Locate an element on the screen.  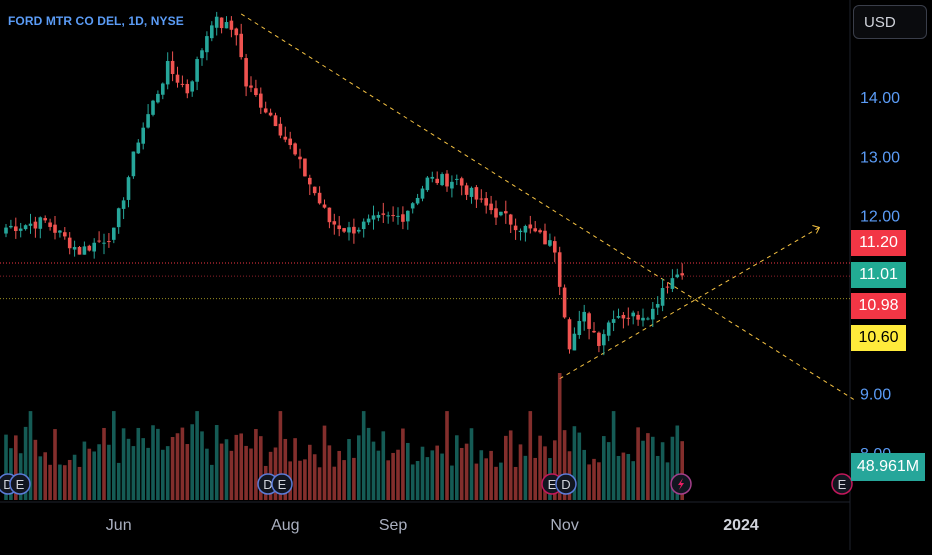
event-letter: D is located at coordinates (7, 484).